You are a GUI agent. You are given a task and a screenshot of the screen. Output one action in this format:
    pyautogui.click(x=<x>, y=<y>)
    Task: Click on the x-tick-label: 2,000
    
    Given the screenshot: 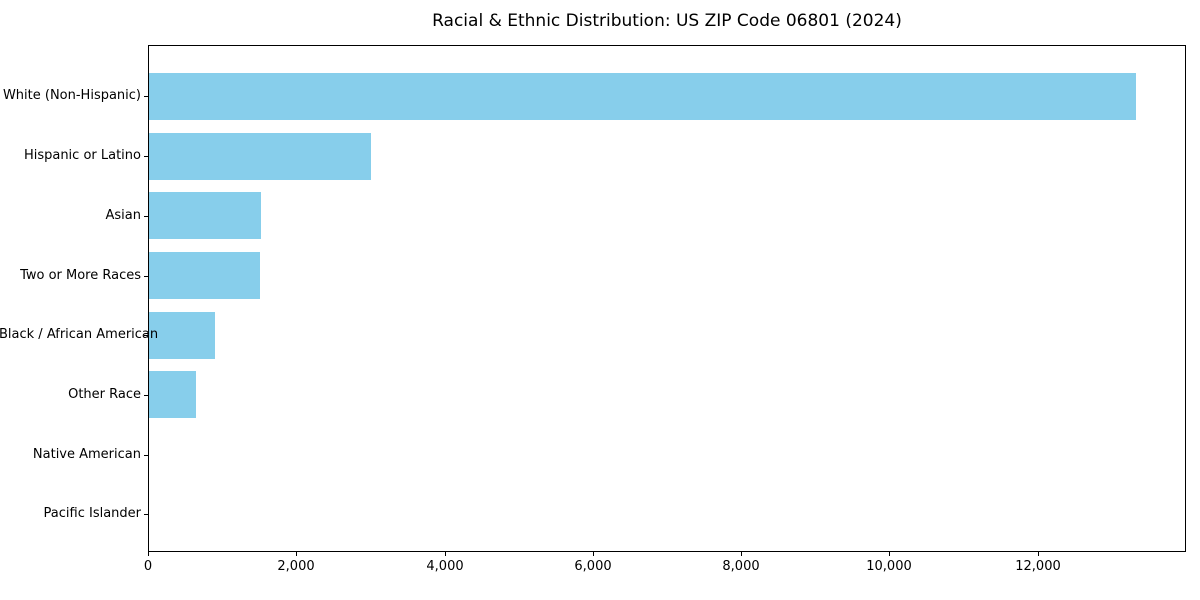 What is the action you would take?
    pyautogui.click(x=296, y=566)
    